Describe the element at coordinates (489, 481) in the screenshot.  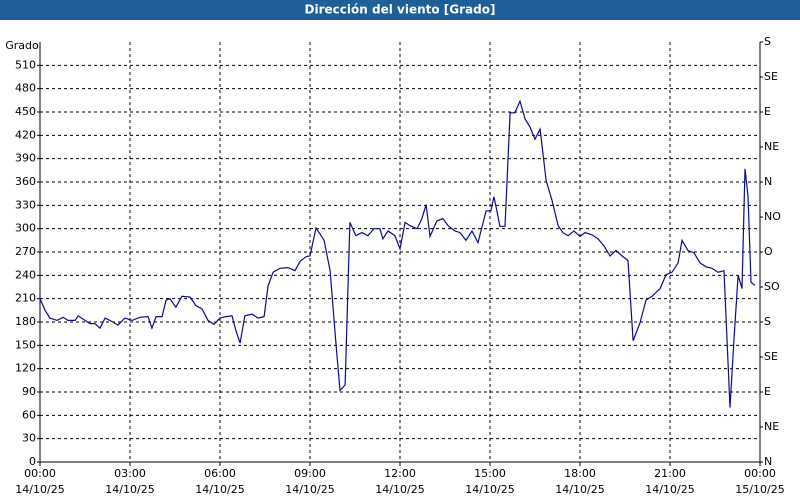
I see `x-tick-label: 15:00 14/10/25` at that location.